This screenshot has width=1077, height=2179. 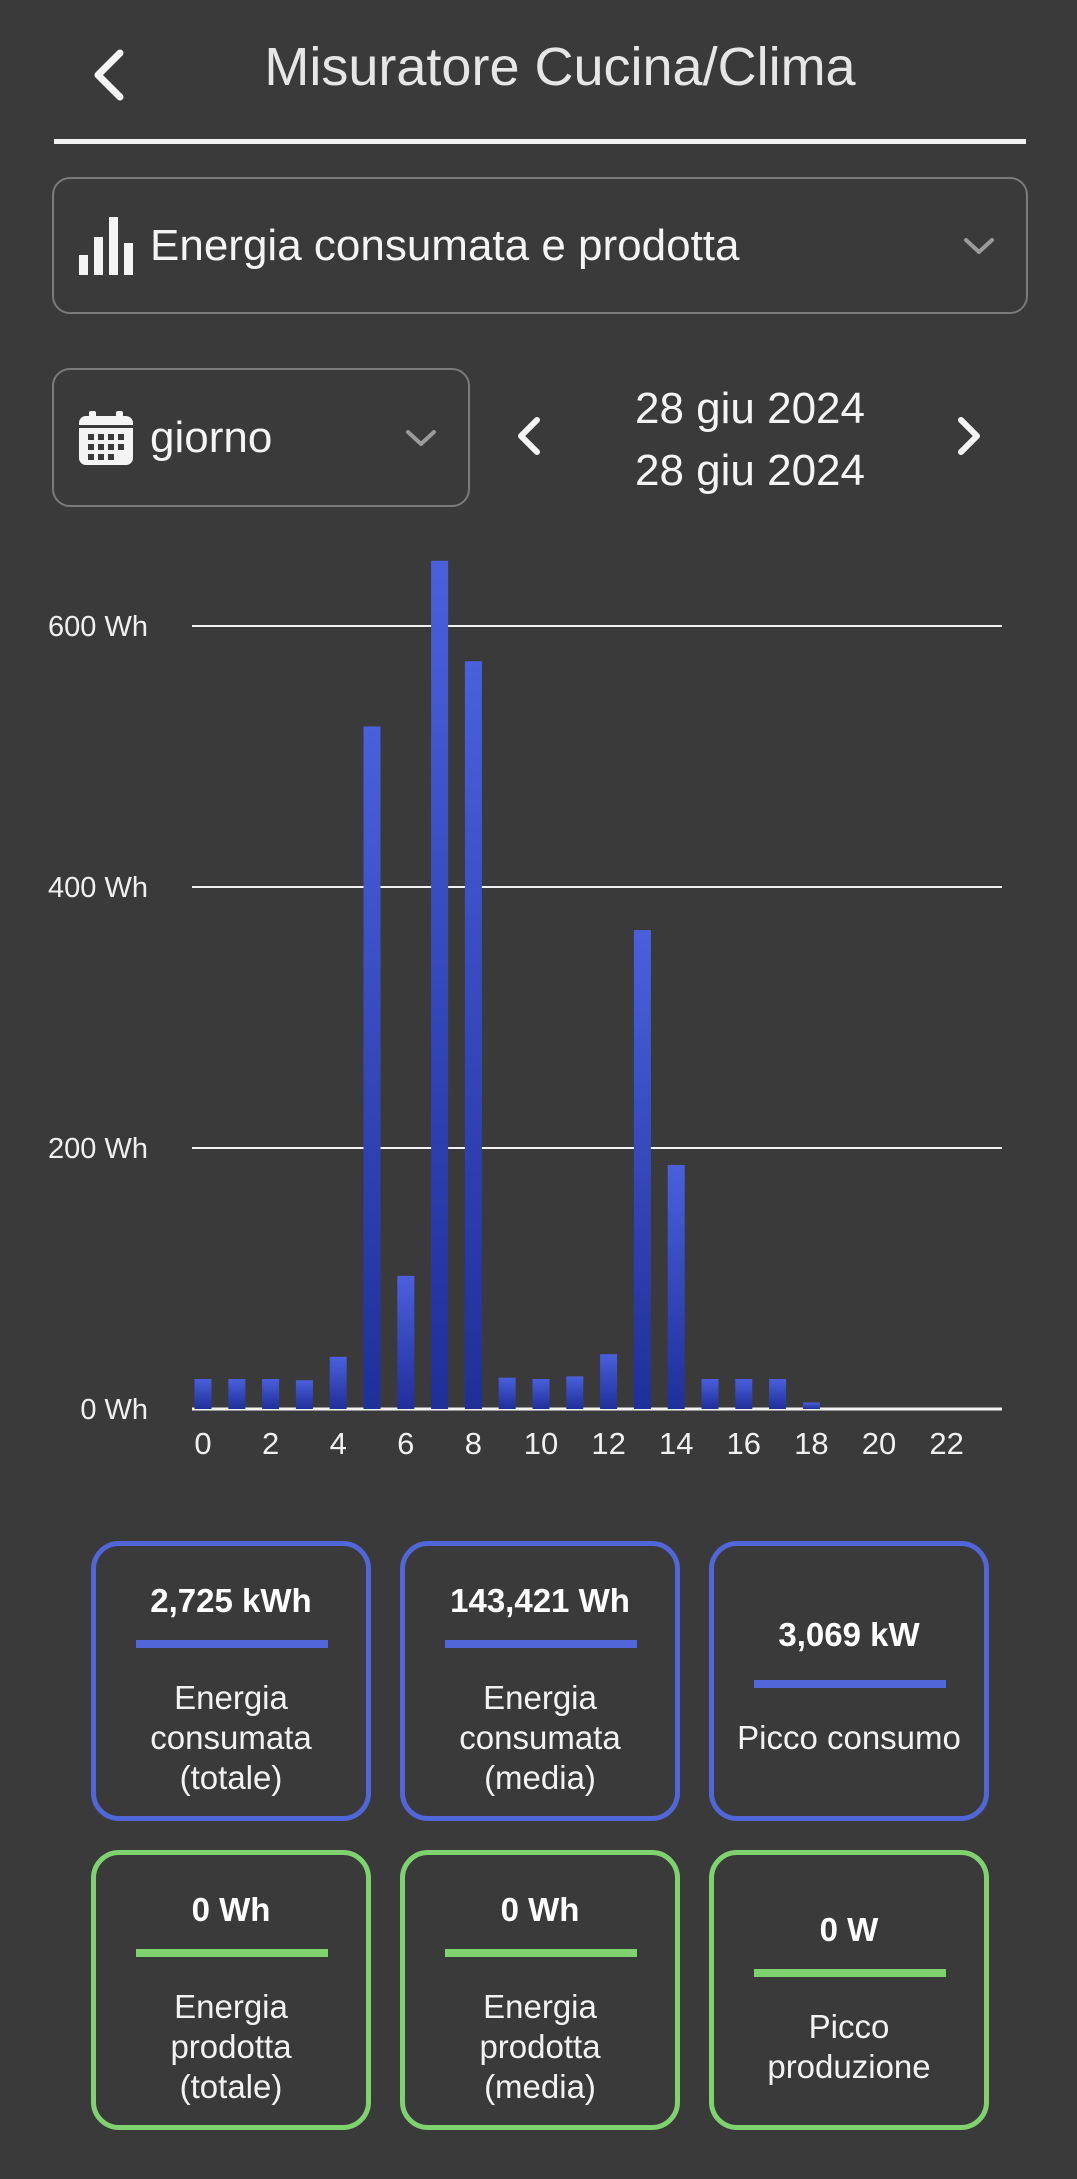 I want to click on stat-value: 0 W, so click(x=849, y=1929).